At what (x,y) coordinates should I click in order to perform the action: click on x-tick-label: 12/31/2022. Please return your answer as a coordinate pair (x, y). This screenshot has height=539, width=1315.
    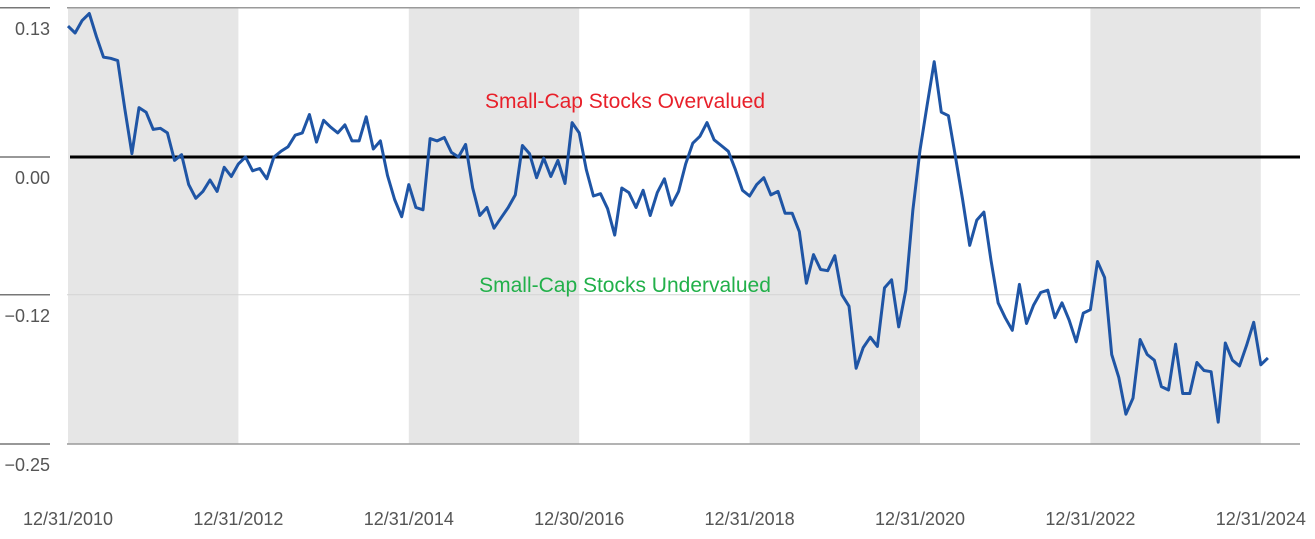
    Looking at the image, I should click on (1090, 519).